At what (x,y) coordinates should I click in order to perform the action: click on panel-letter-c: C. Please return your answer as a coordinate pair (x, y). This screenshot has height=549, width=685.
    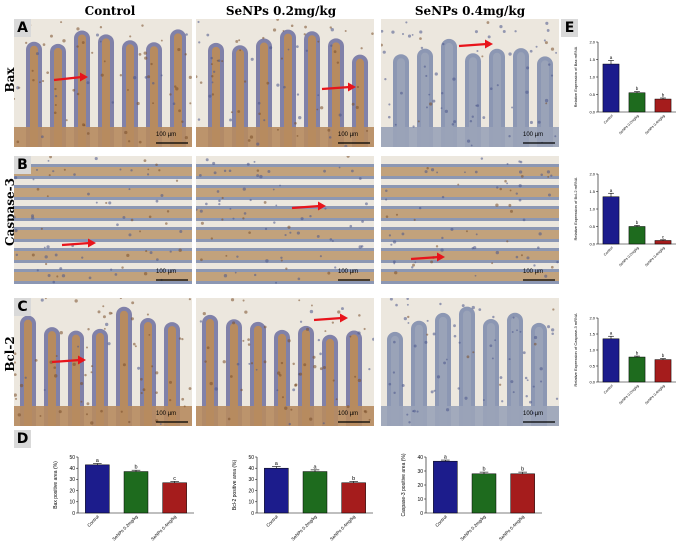
    Looking at the image, I should click on (22, 307).